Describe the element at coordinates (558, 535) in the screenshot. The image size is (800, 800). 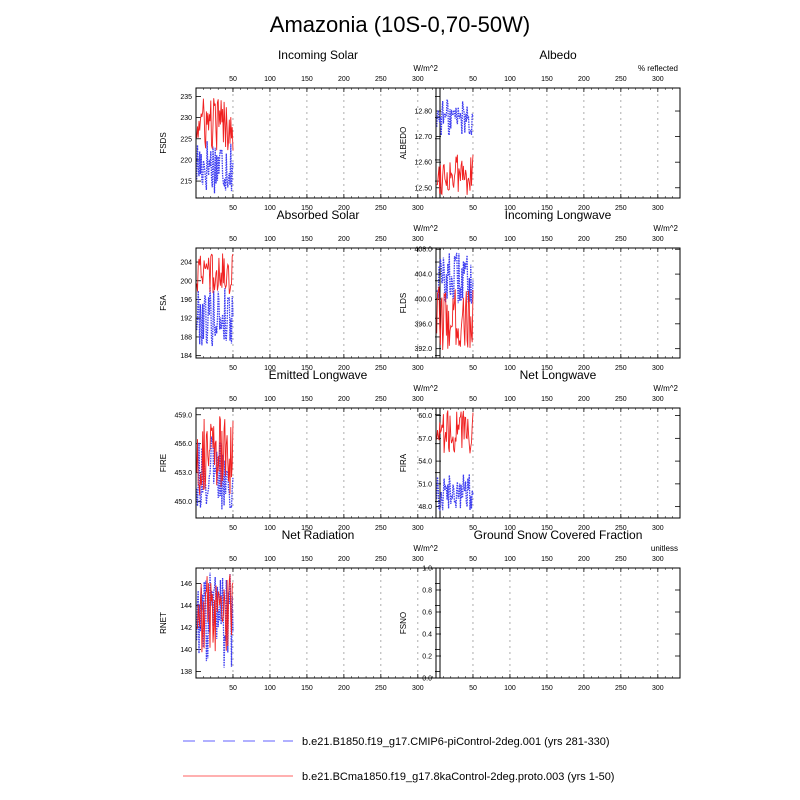
I see `panel-title: Ground Snow Covered Fraction` at that location.